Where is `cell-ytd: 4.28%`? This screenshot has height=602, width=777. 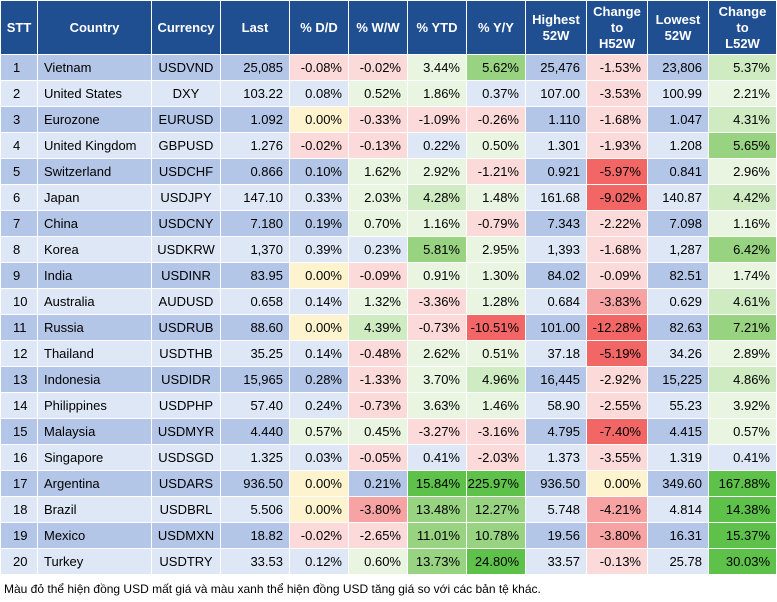 cell-ytd: 4.28% is located at coordinates (437, 197).